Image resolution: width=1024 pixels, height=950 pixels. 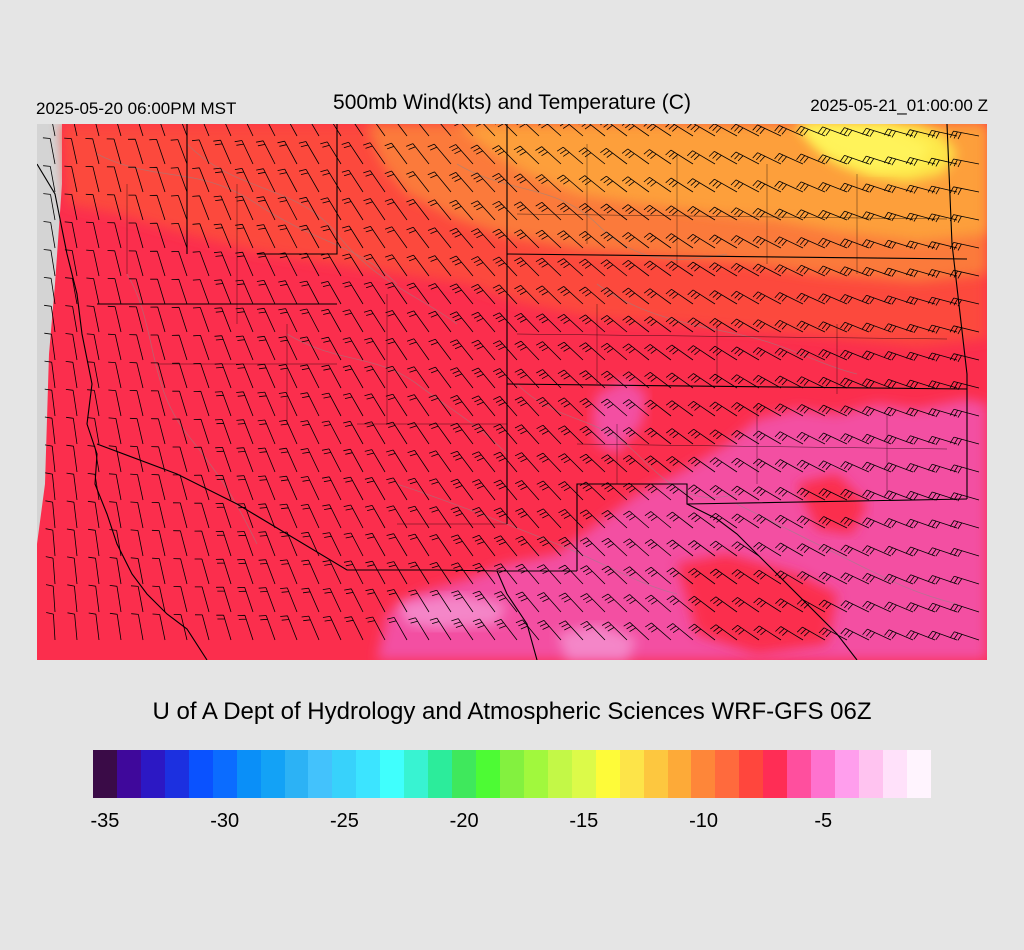 What do you see at coordinates (136, 108) in the screenshot?
I see `valid-time-local: 2025-05-20 06:00PM MST` at bounding box center [136, 108].